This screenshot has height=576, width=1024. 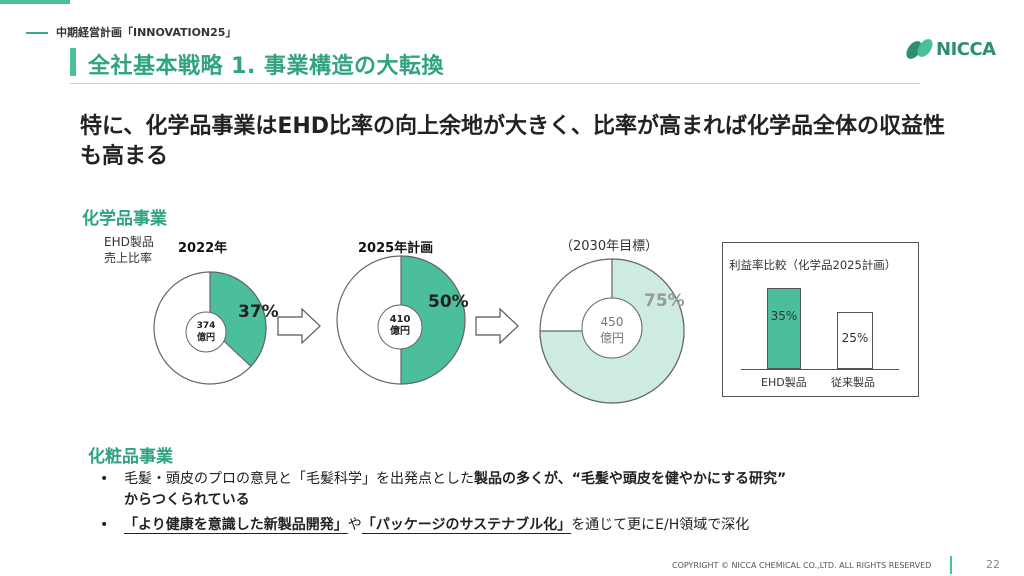 What do you see at coordinates (820, 319) in the screenshot?
I see `margin-comparison-box: 利益率比較（化学品2025計画） 35% 25% EHD製品 従来製品` at bounding box center [820, 319].